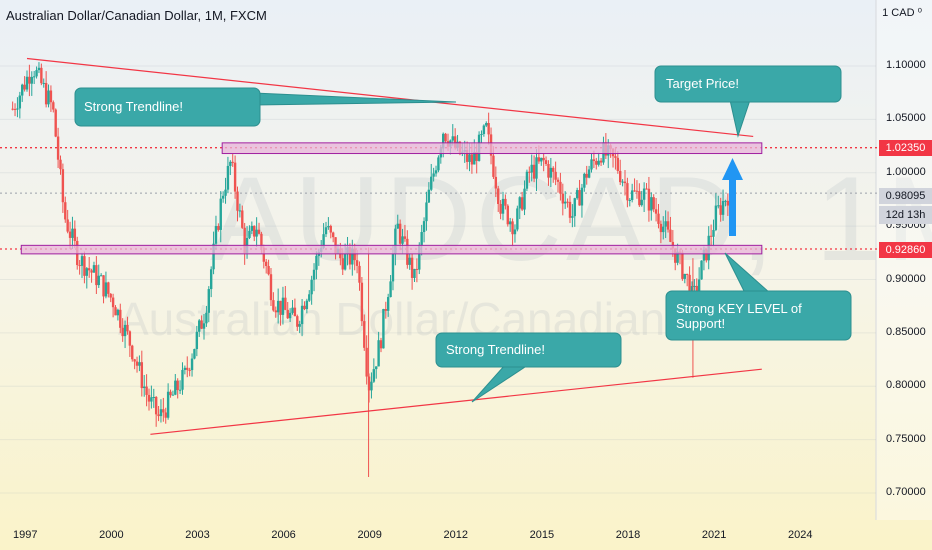 The width and height of the screenshot is (932, 550). I want to click on target-price-callout: Target Price!, so click(702, 83).